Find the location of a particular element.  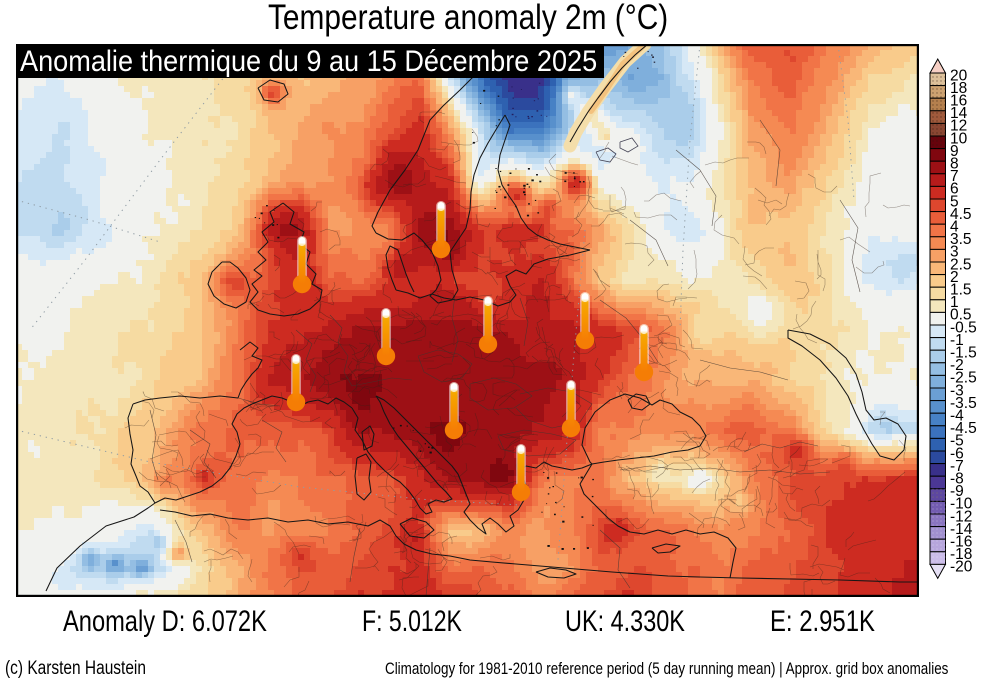

svg-text: 14 is located at coordinates (959, 113).